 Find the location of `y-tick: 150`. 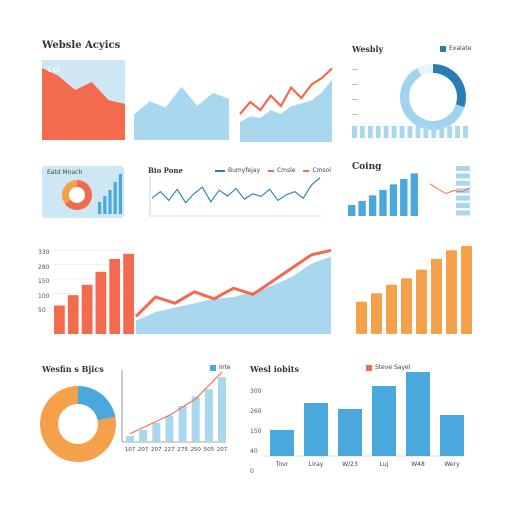

y-tick: 150 is located at coordinates (256, 431).